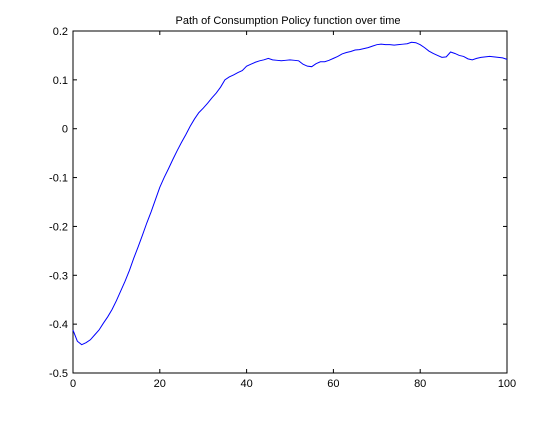  I want to click on y-tick-label: -0.1, so click(58, 179).